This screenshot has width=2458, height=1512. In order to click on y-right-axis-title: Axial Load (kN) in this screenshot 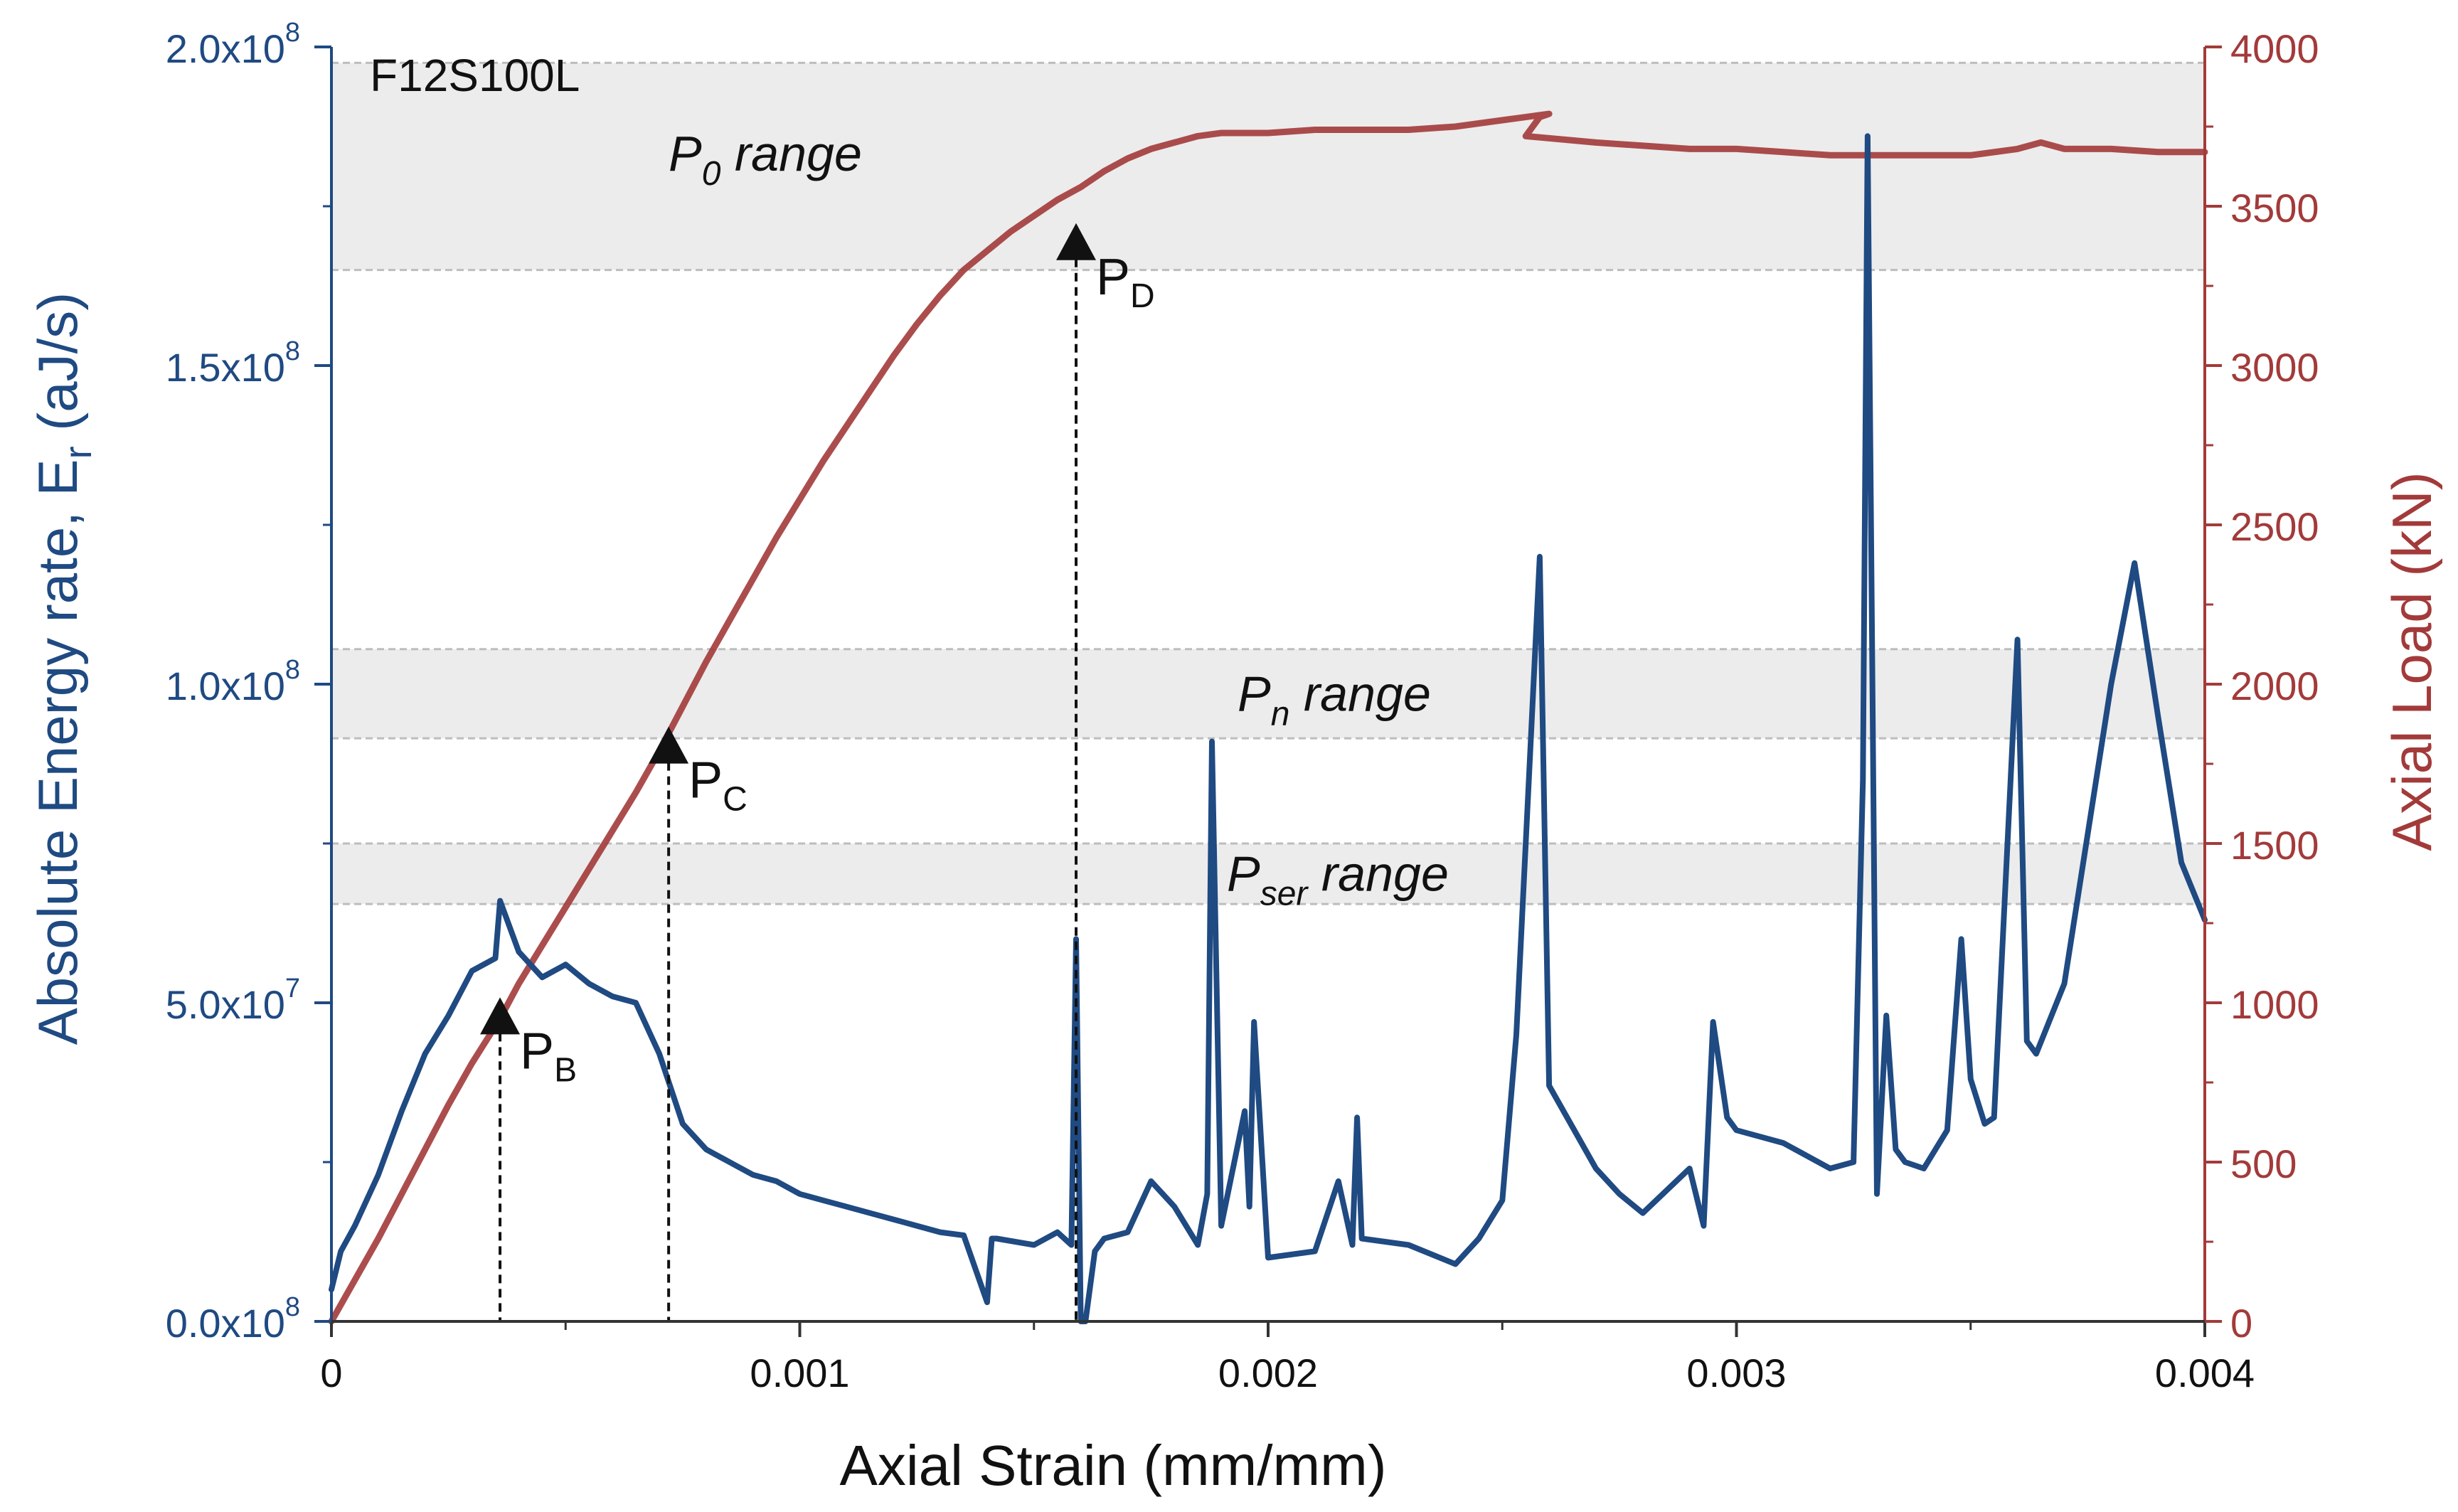, I will do `click(2411, 661)`.